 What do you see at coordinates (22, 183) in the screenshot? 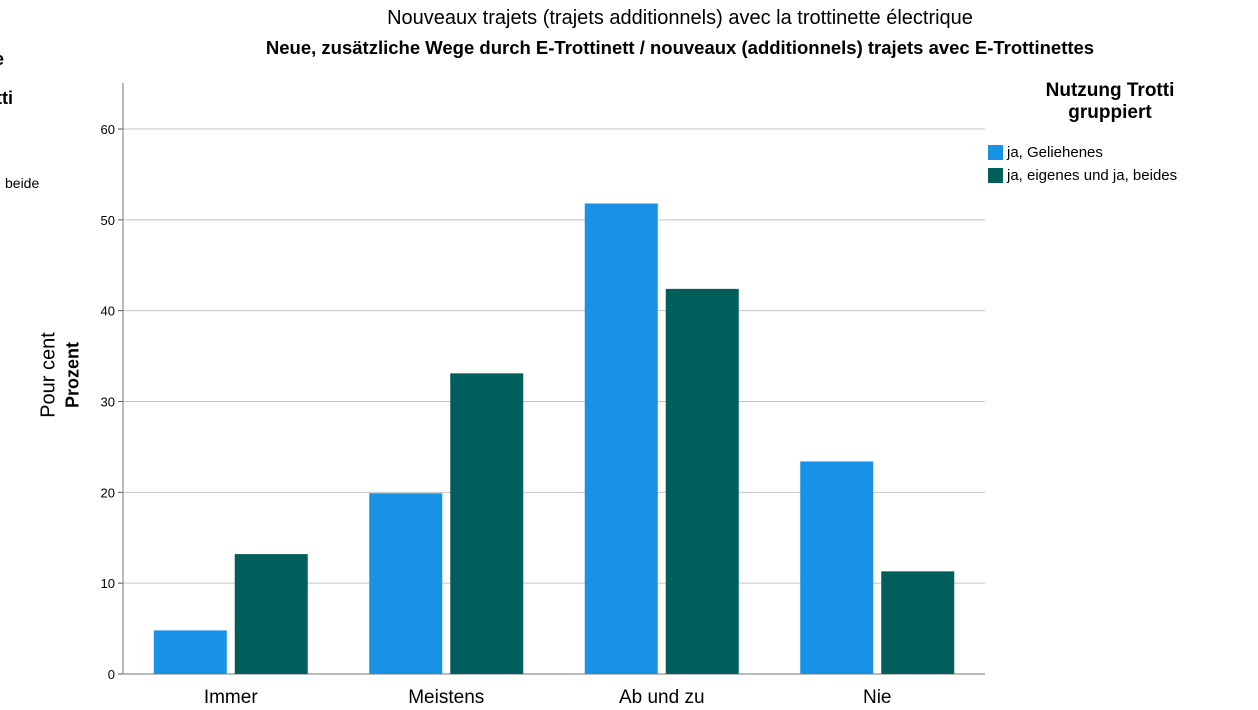
I see `clipped-text-3: beide` at bounding box center [22, 183].